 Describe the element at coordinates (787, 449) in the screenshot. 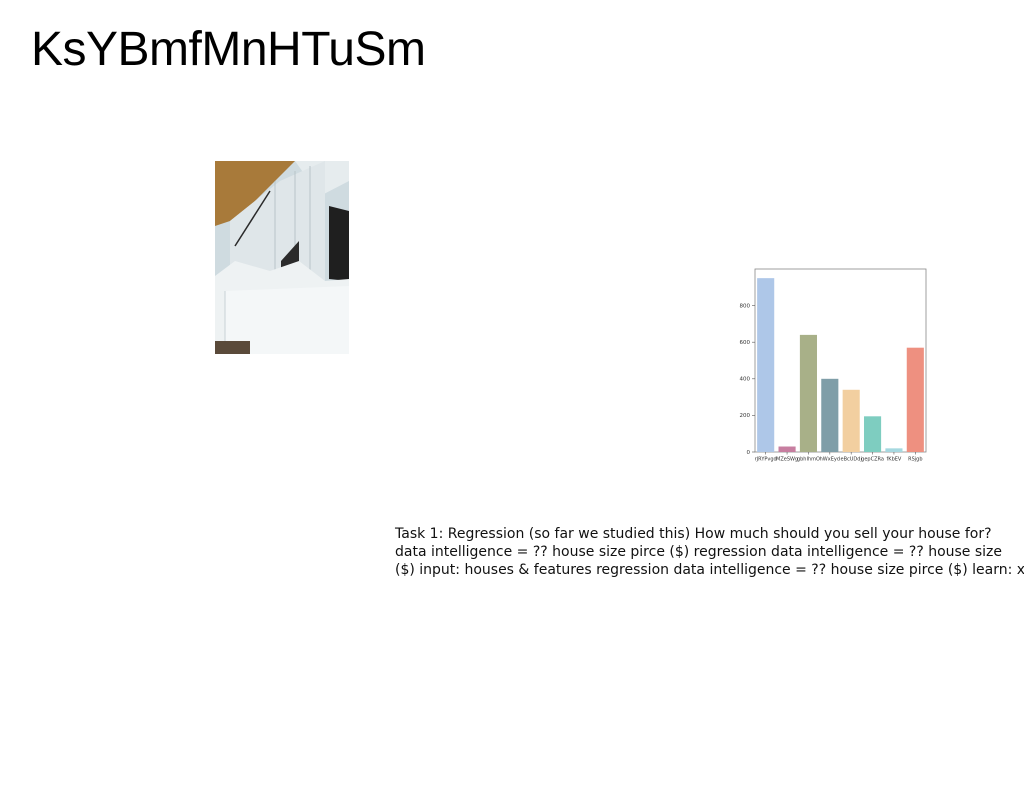

I see `bar-MZeSWg` at that location.